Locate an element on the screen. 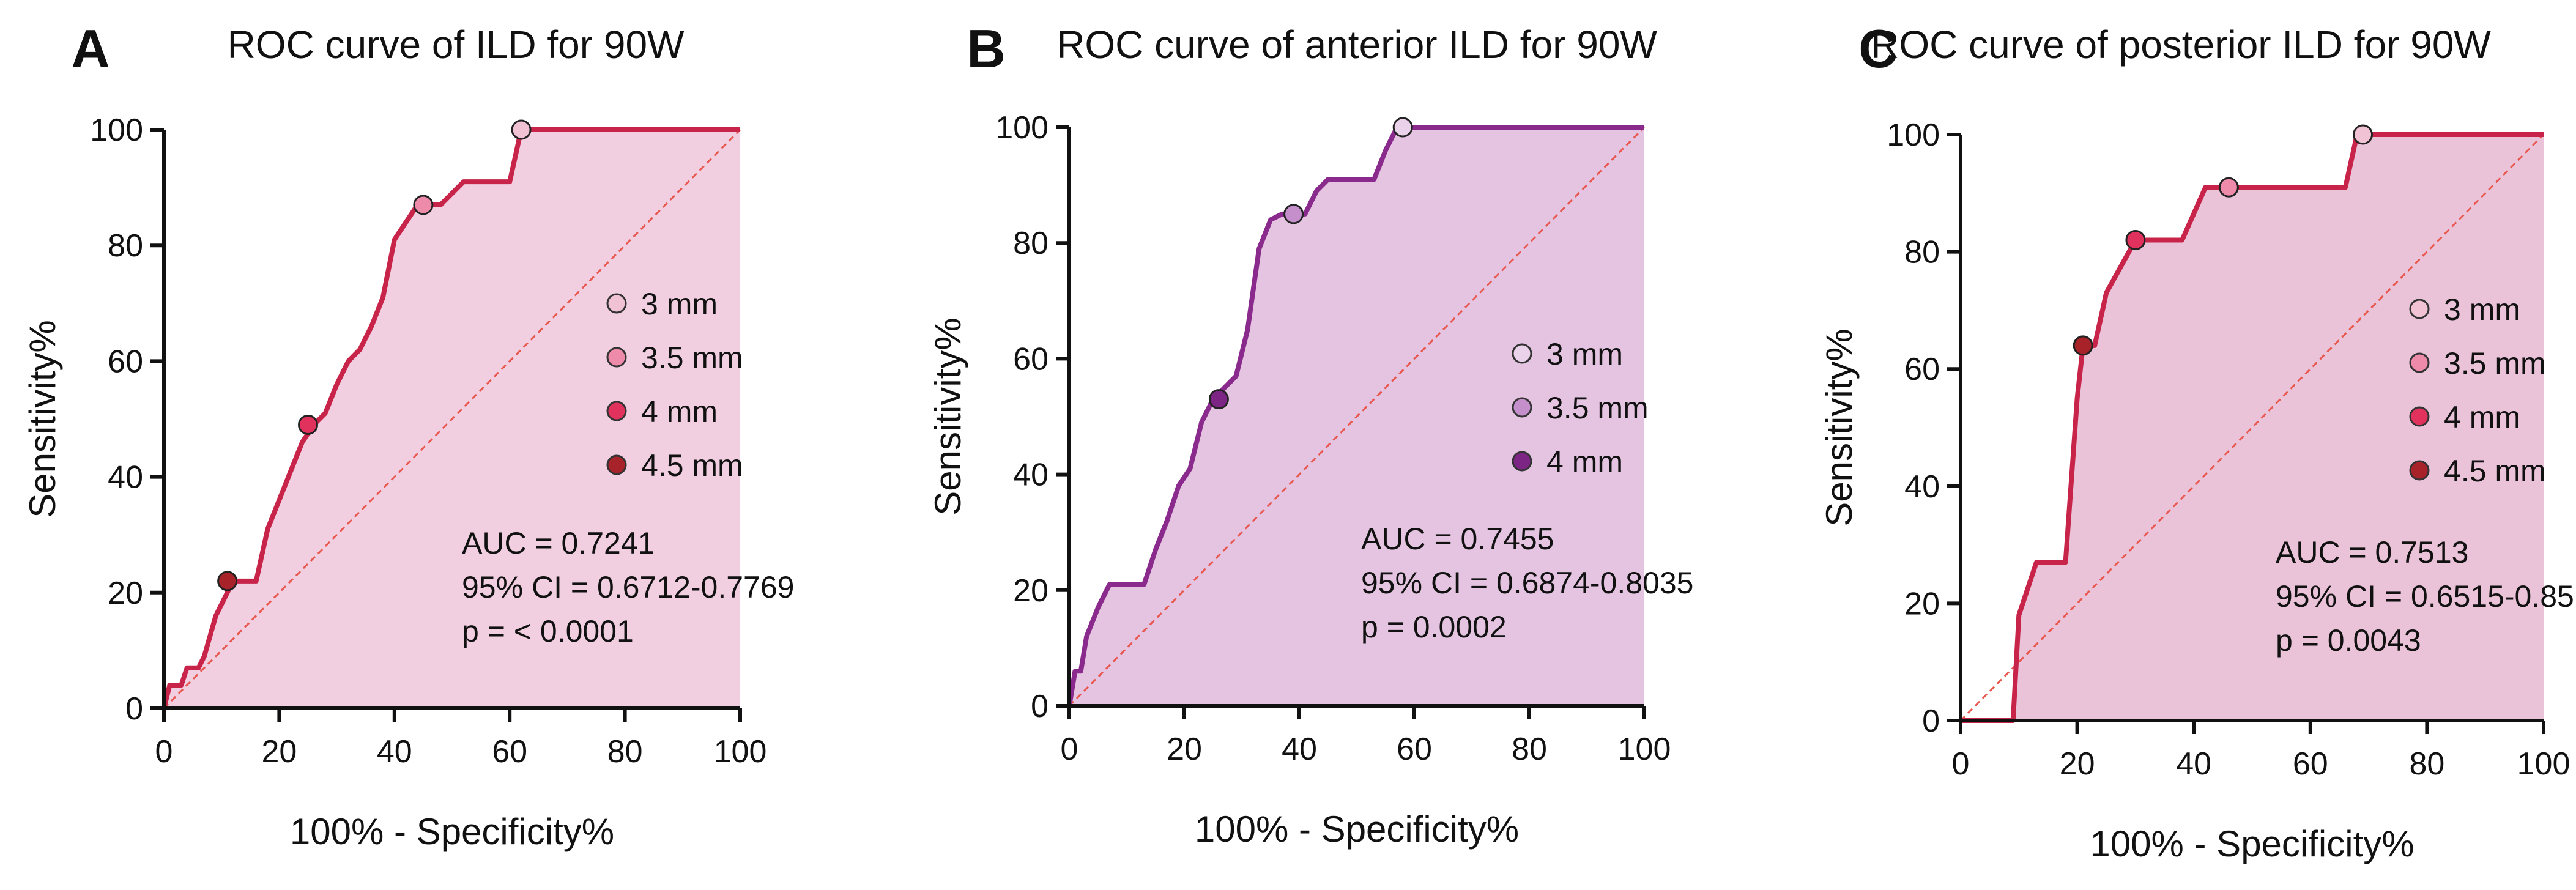 This screenshot has height=890, width=2576. stat-annotation: 95% CI = 0.6515-0.8511 is located at coordinates (2426, 597).